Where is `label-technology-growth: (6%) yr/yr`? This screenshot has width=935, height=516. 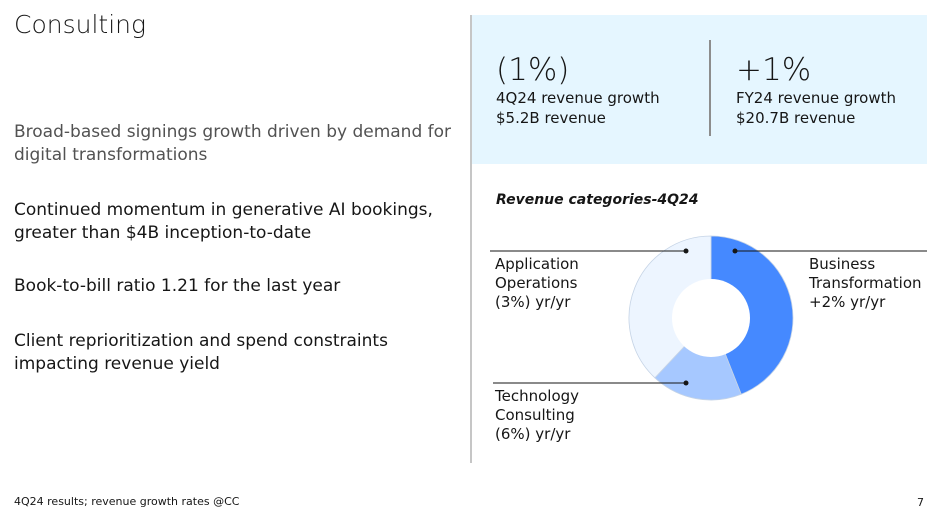 label-technology-growth: (6%) yr/yr is located at coordinates (533, 434).